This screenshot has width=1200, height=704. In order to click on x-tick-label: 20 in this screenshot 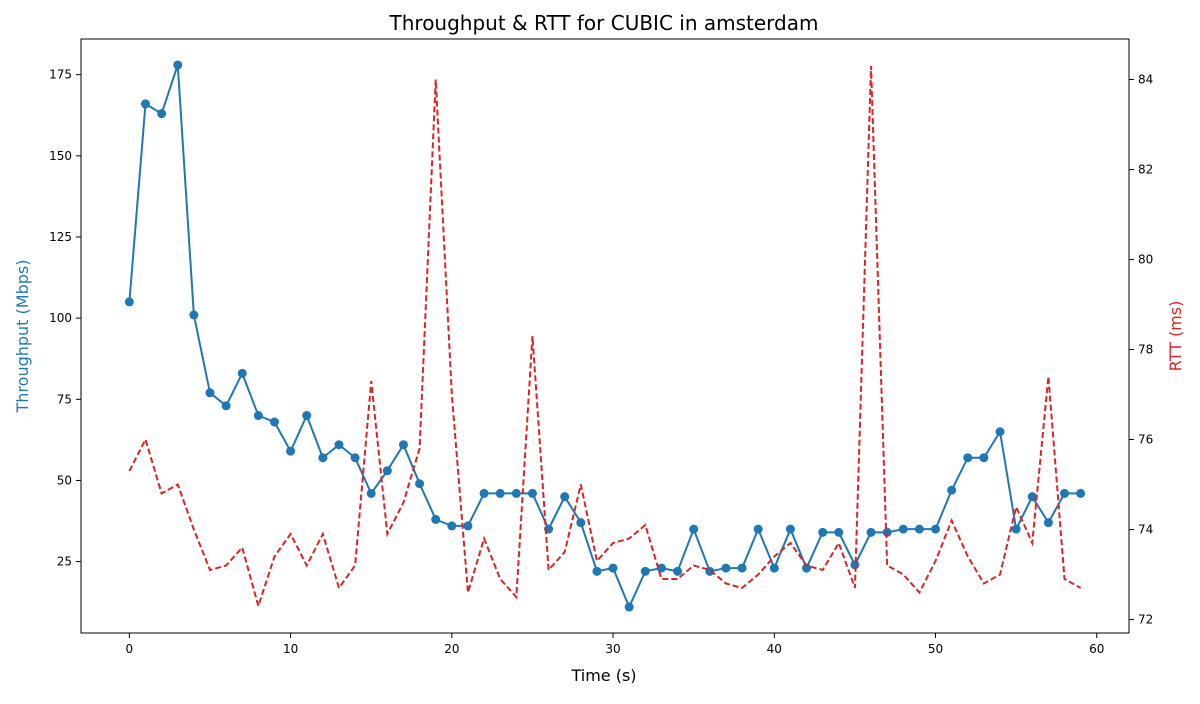, I will do `click(451, 649)`.